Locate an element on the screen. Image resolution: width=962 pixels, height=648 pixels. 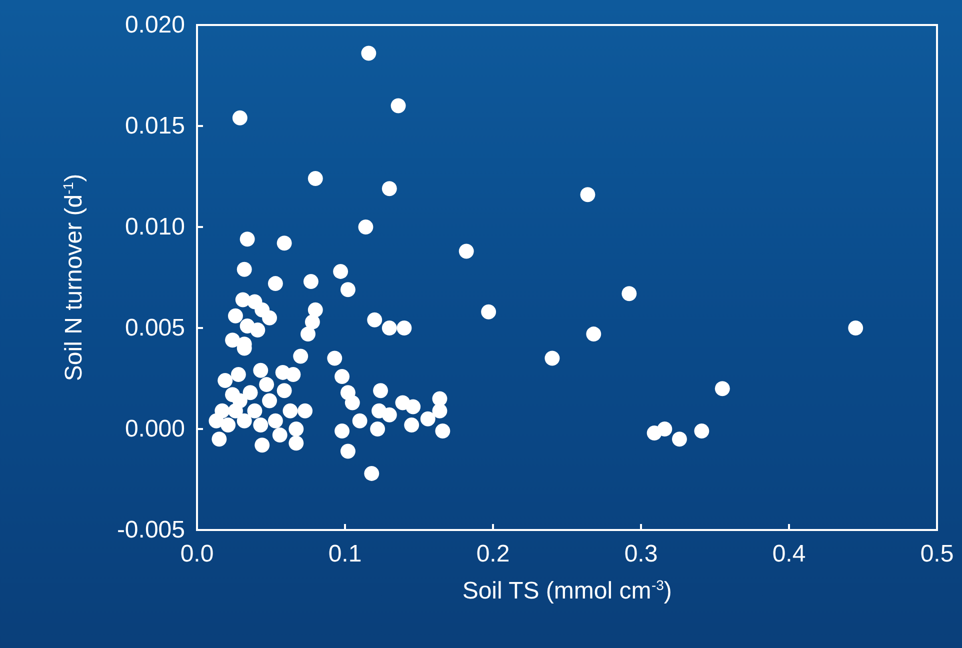
y-tick-label: 0.000 is located at coordinates (154, 429).